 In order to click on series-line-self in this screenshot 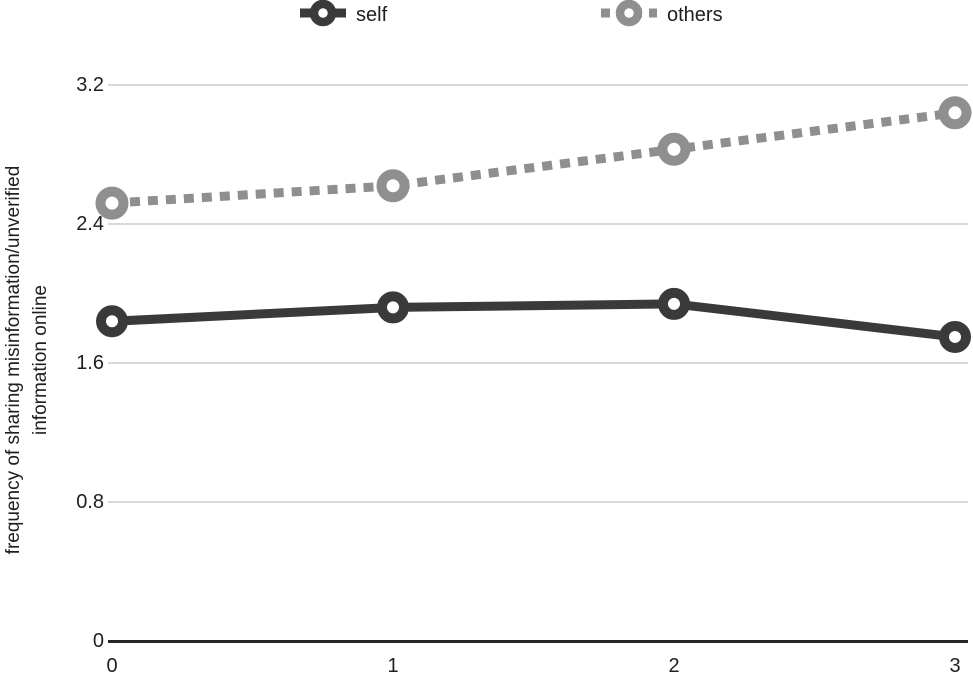, I will do `click(533, 320)`.